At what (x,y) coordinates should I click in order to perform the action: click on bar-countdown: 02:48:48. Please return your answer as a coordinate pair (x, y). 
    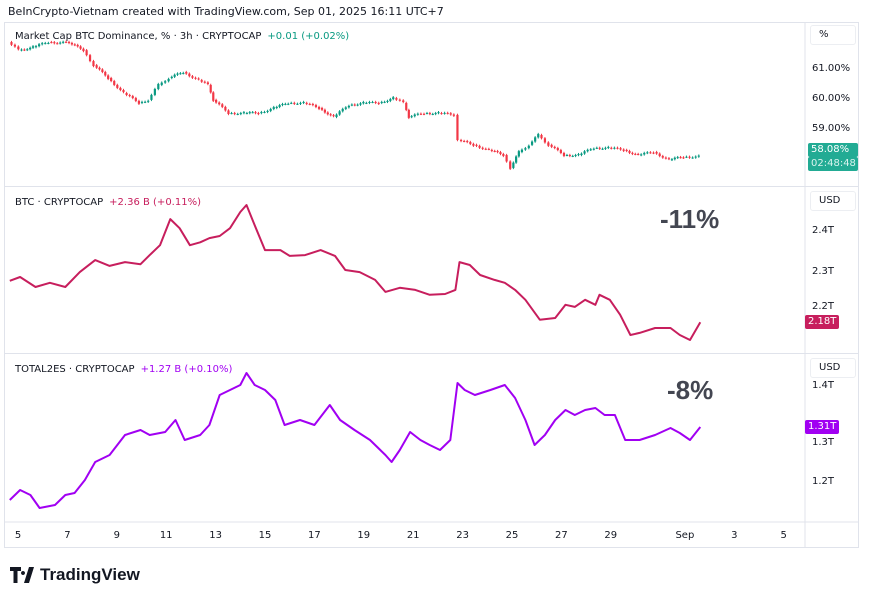
    Looking at the image, I should click on (833, 163).